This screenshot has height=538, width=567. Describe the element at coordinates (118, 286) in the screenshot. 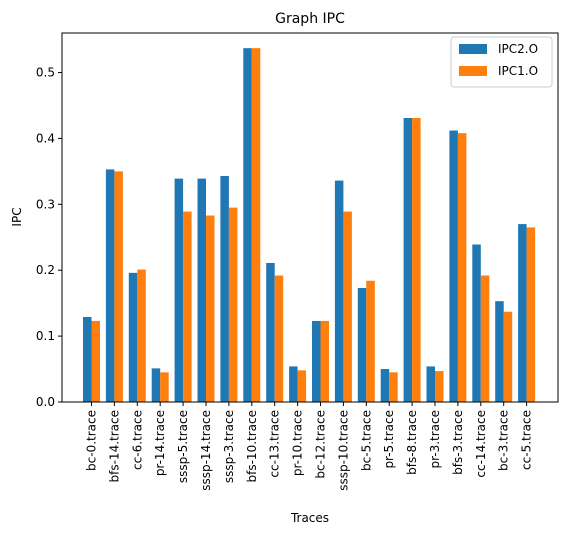

I see `bar-ipc1-o-bfs-14-trace` at that location.